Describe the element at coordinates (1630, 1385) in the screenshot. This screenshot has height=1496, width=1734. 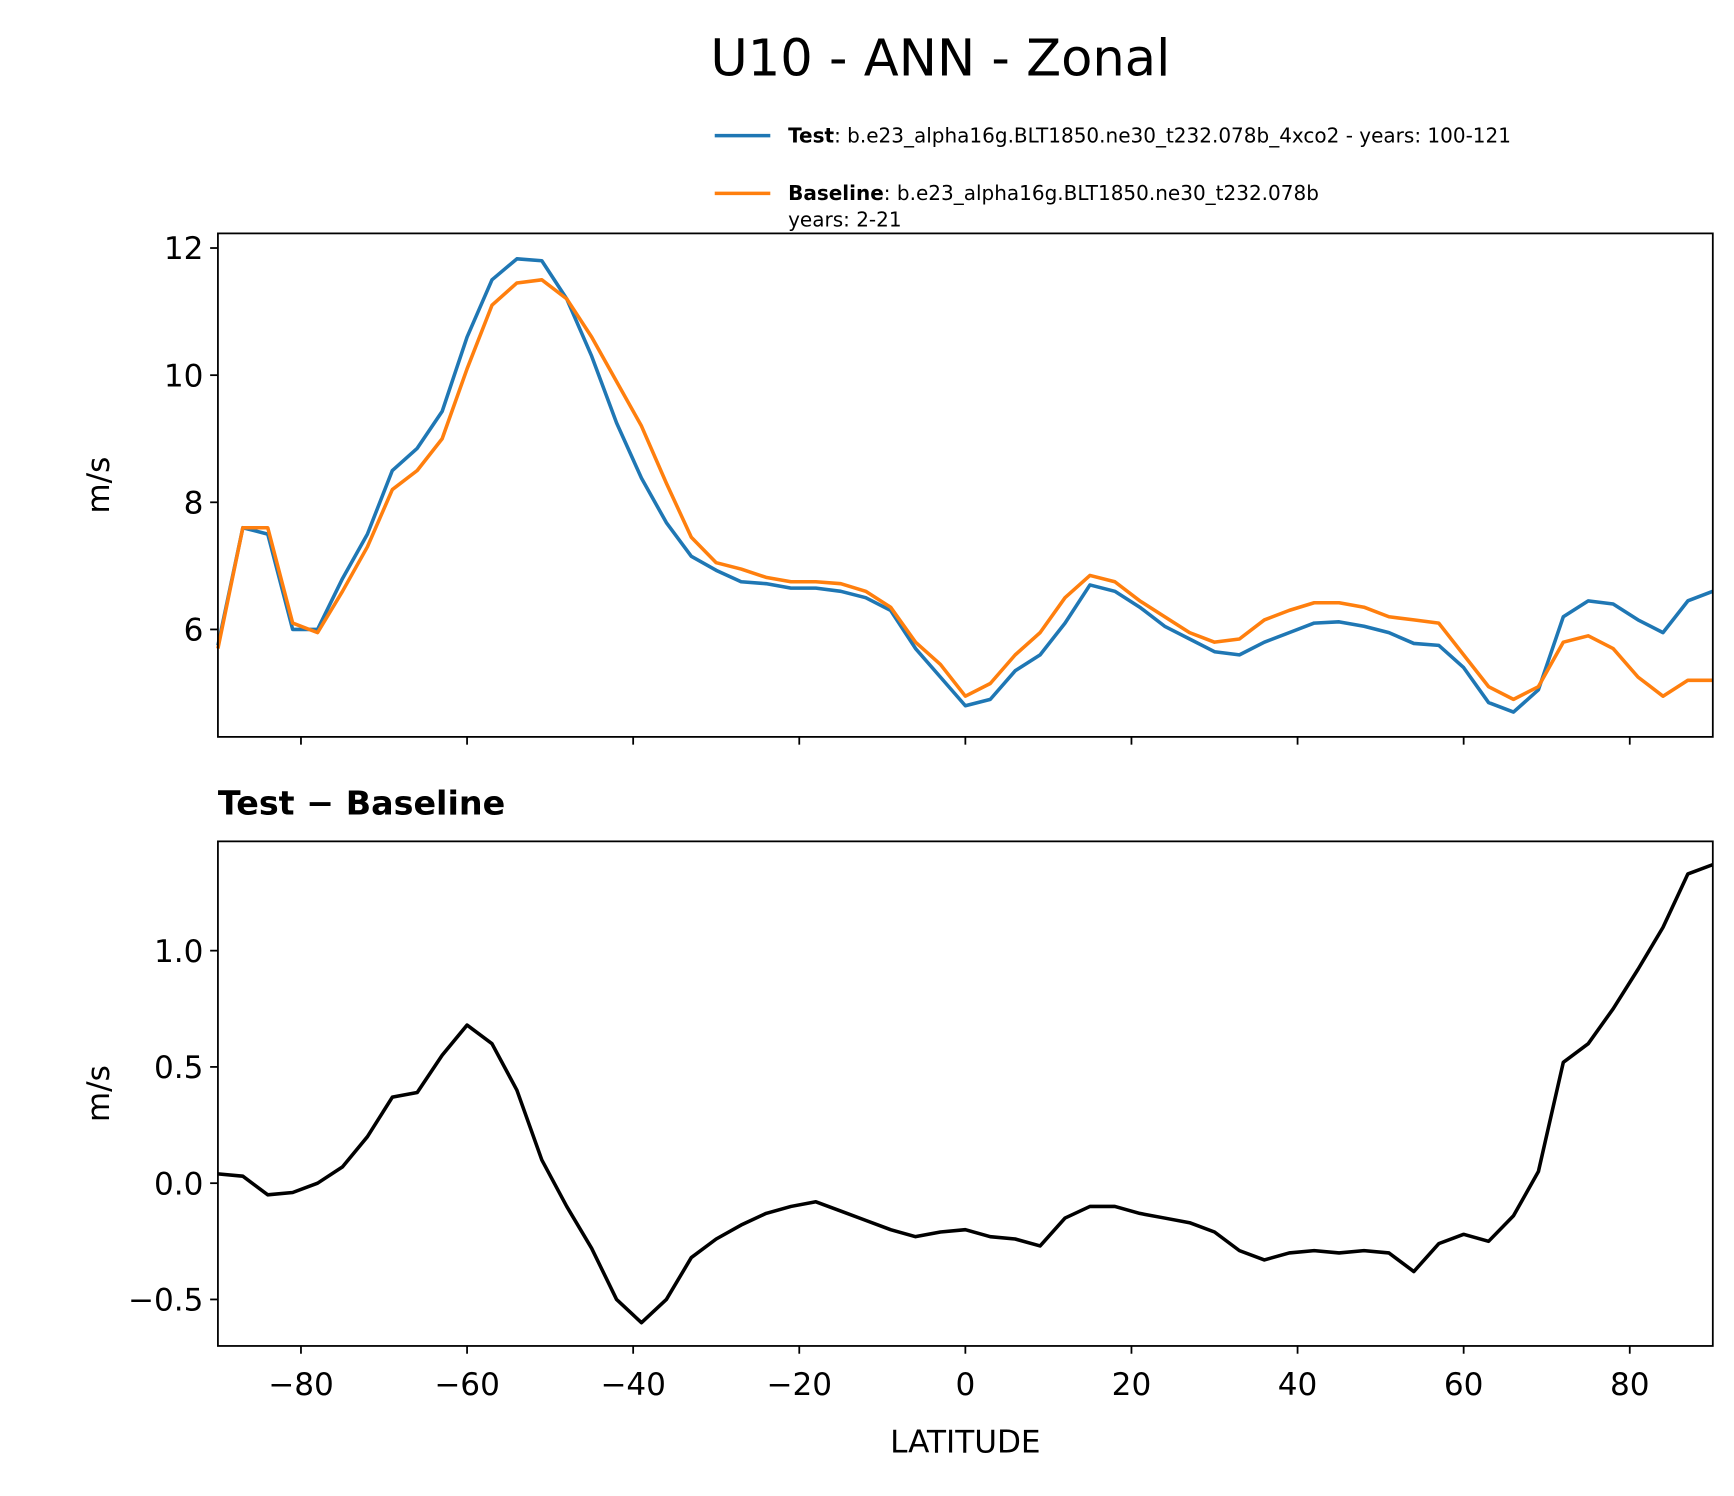
I see `x-tick-label: 80` at that location.